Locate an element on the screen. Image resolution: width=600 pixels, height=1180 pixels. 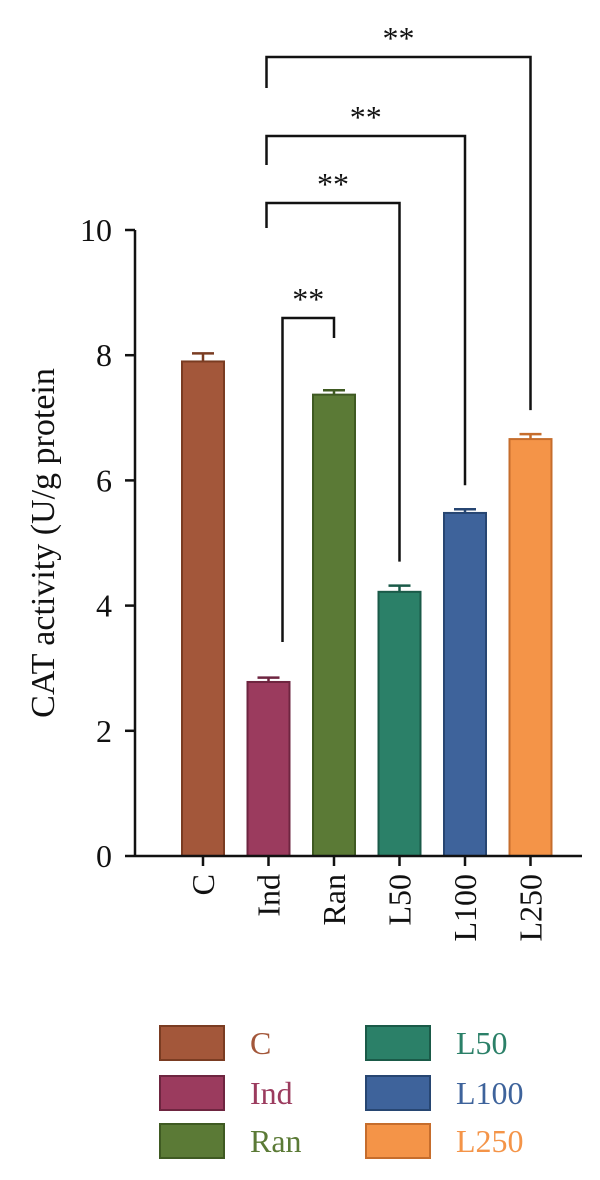
x-tick-label-ran: Ran is located at coordinates (334, 900).